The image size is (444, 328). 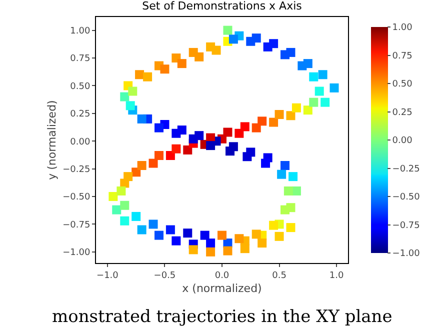 What do you see at coordinates (222, 317) in the screenshot?
I see `text: monstrated trajectories in the XY plane` at bounding box center [222, 317].